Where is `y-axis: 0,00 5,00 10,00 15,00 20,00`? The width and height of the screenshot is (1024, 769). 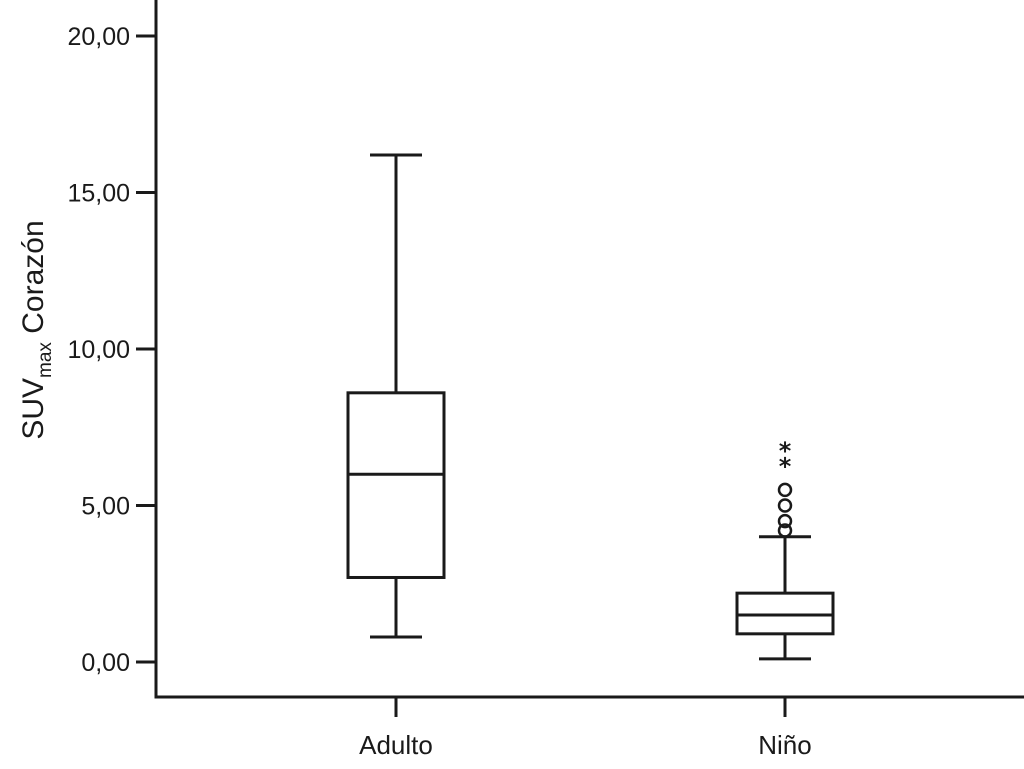
y-axis: 0,00 5,00 10,00 15,00 20,00 is located at coordinates (111, 350).